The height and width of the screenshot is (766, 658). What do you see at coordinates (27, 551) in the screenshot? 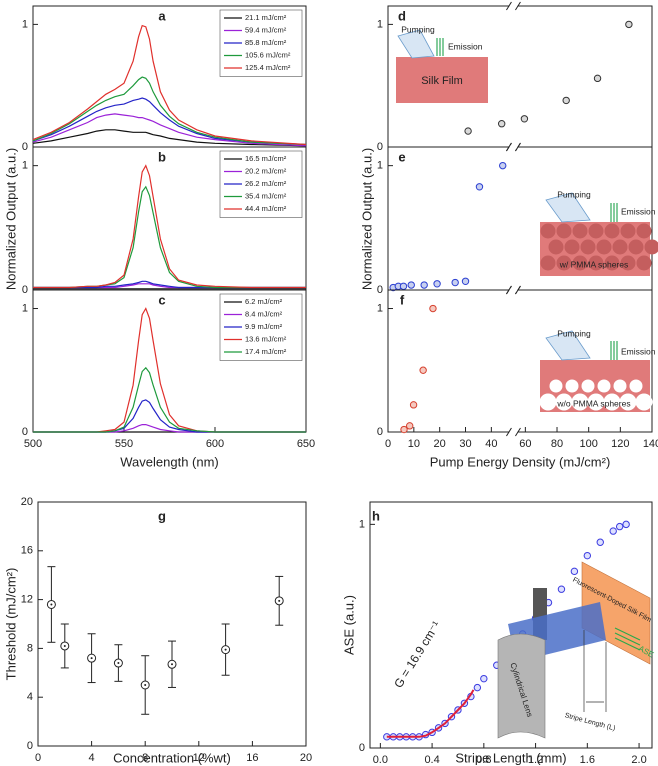
I see `y-tick-label: 16` at bounding box center [27, 551].